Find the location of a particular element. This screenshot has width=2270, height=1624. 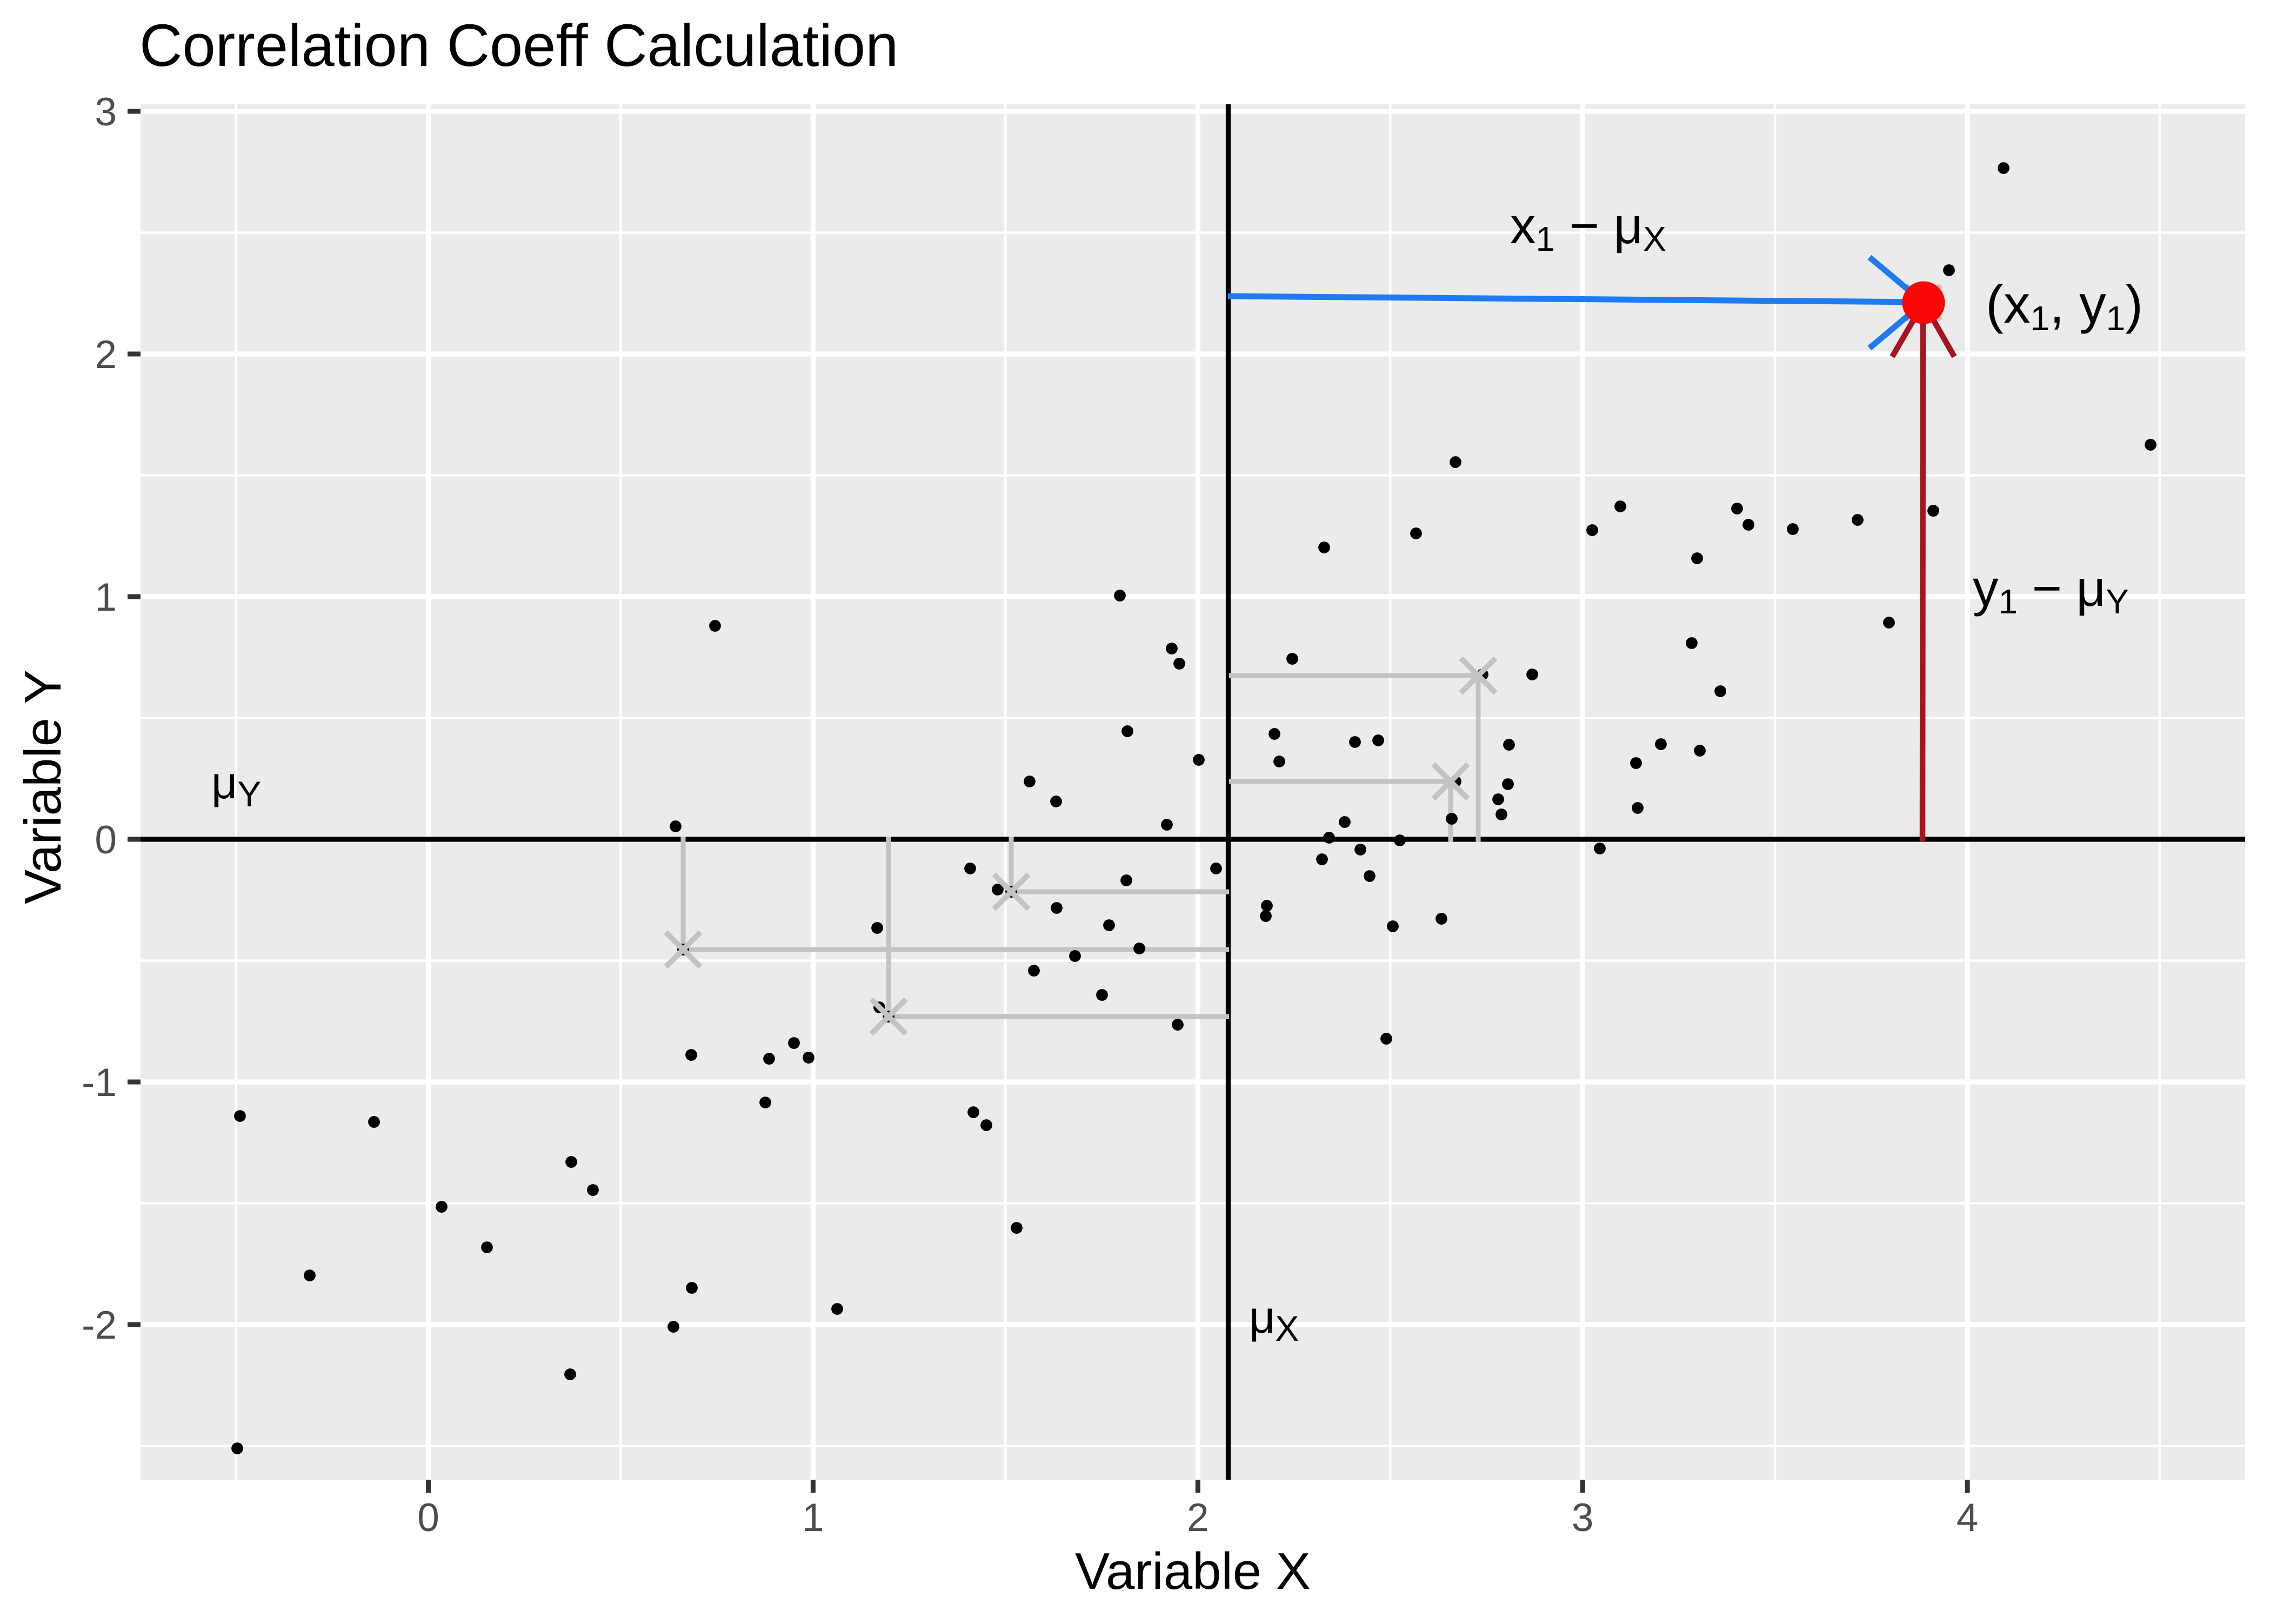

svg-text: y1 − μY is located at coordinates (2051, 590).